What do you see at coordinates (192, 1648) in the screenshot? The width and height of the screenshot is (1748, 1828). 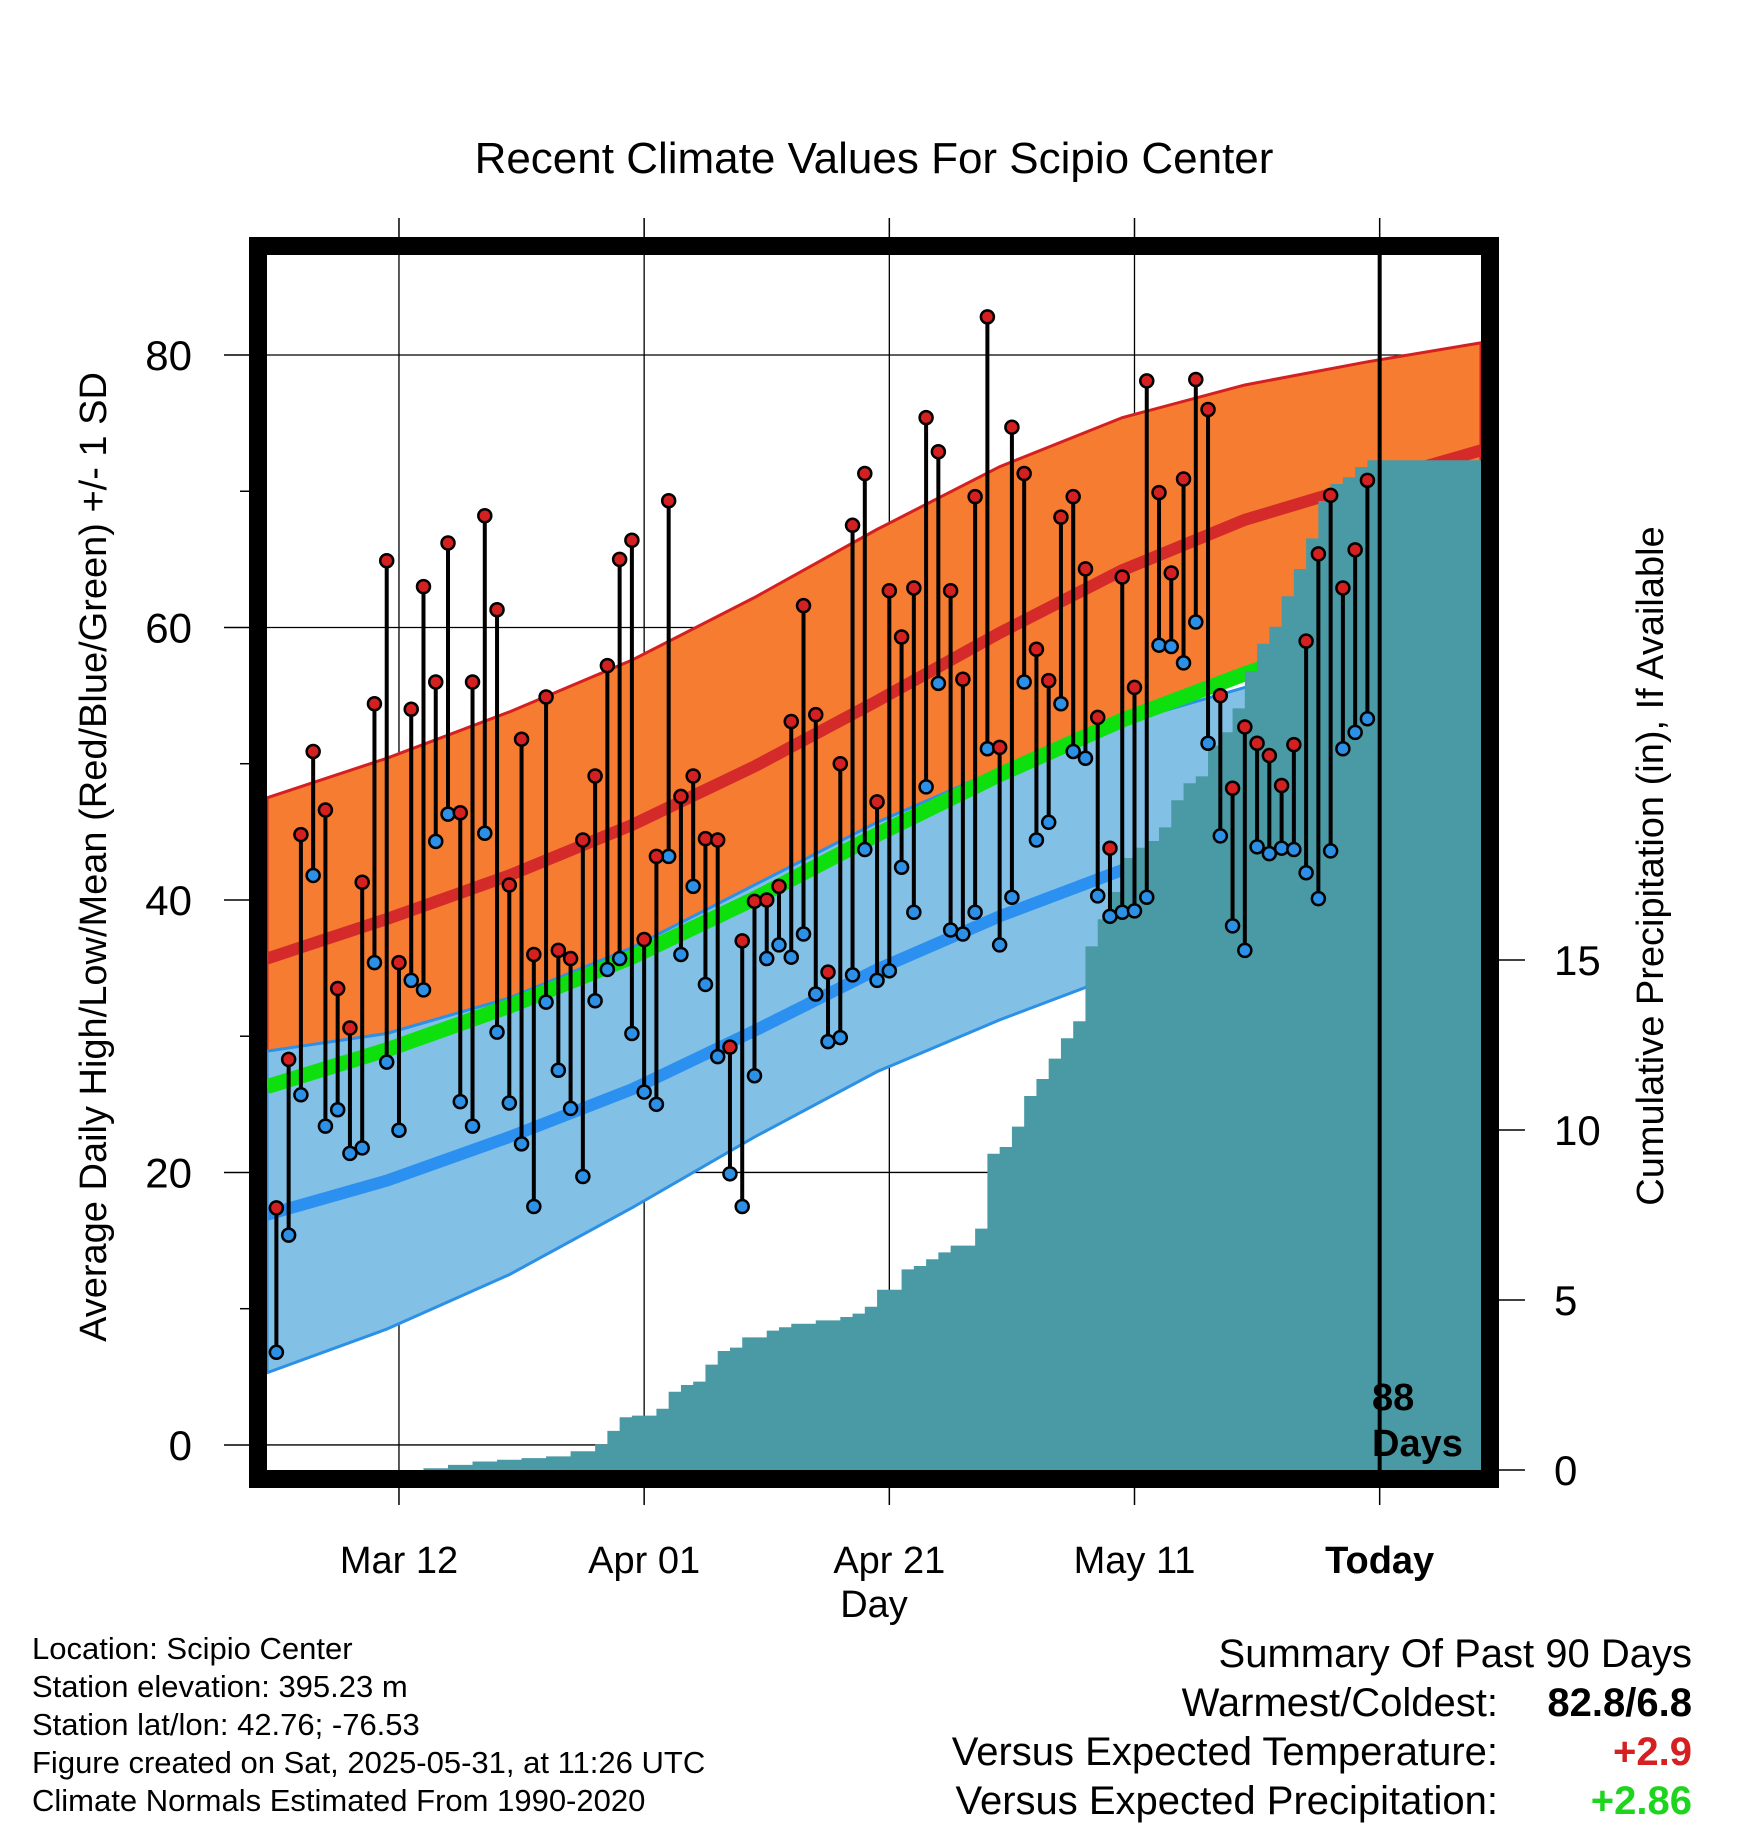 I see `location-text: Location: Scipio Center` at bounding box center [192, 1648].